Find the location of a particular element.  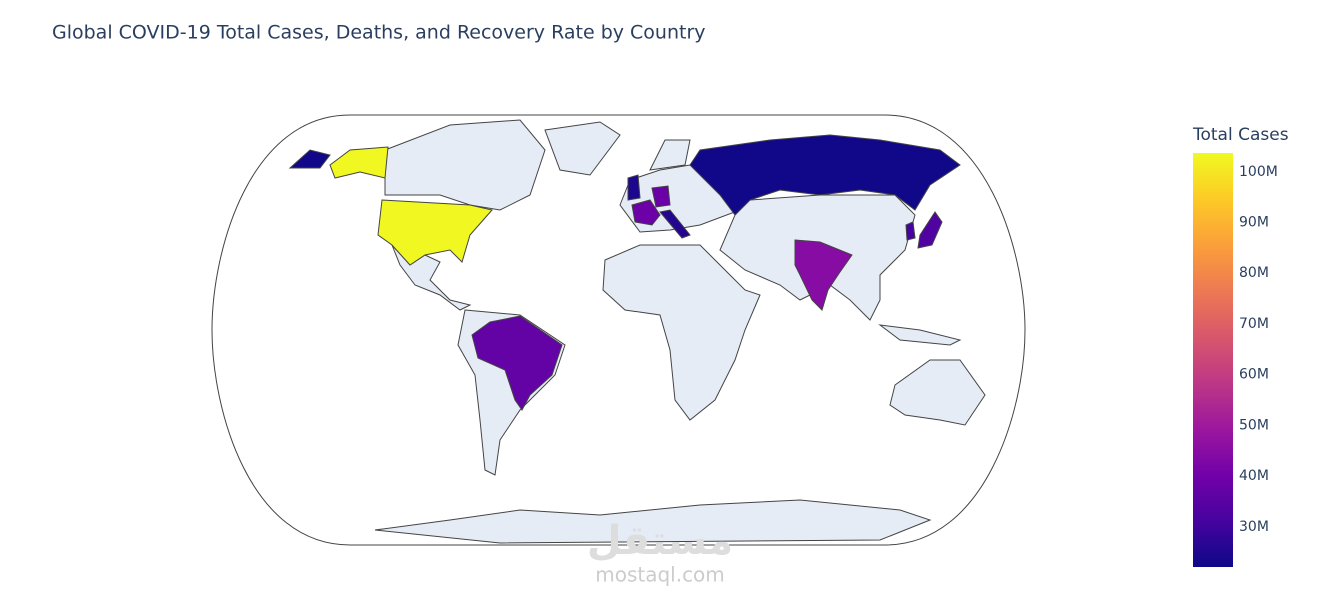

colorbar: 30M 40M 50M 60M 70M 80M 90M 100M is located at coordinates (1235, 360).